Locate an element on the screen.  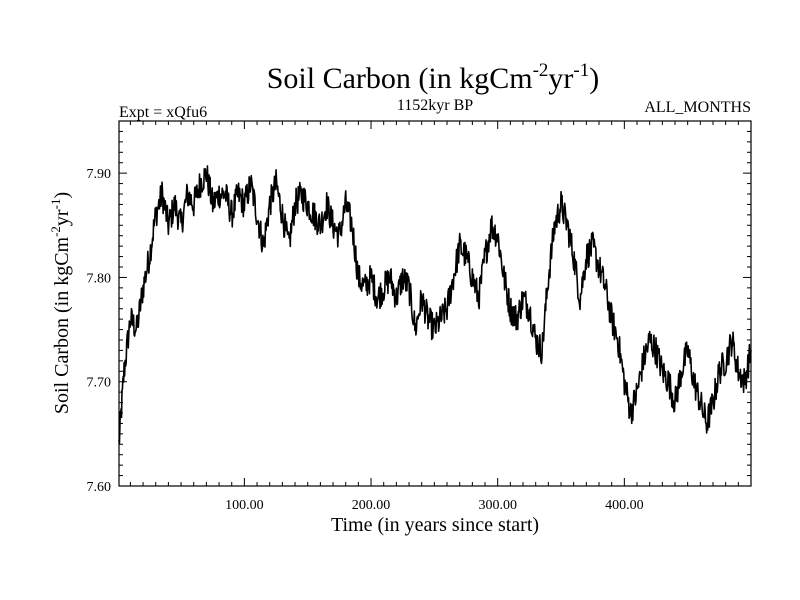
y-tick-label: 7.60 is located at coordinates (99, 487).